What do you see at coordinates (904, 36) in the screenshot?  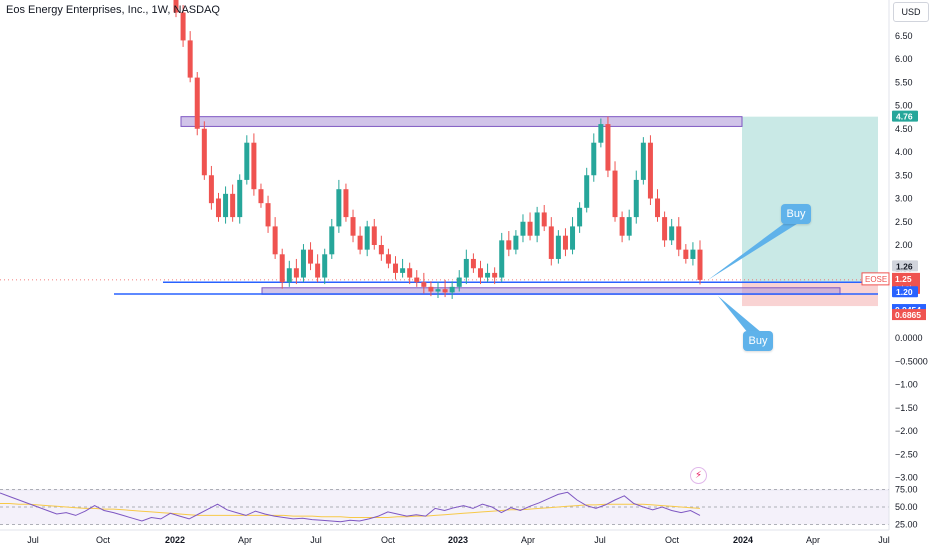 I see `price-tick-label: 6.50` at bounding box center [904, 36].